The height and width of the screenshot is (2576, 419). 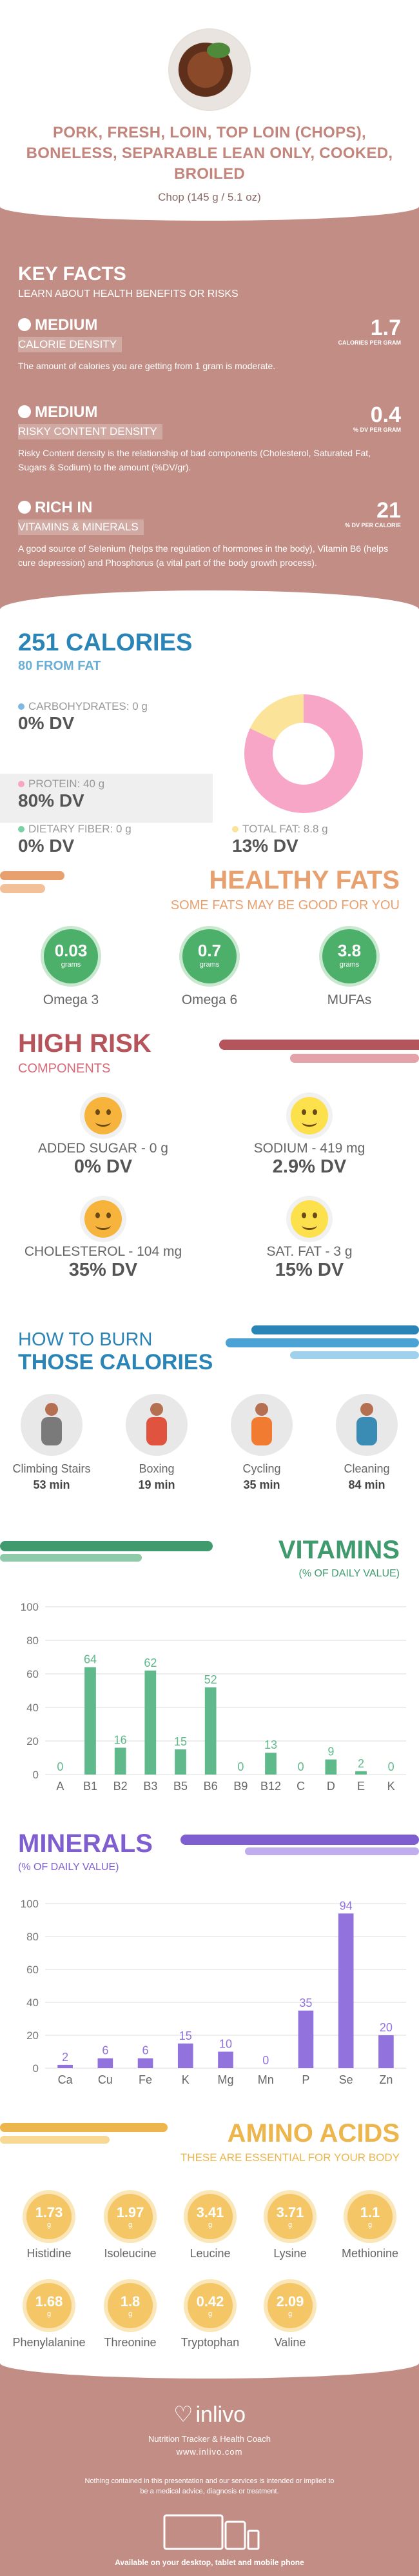 I want to click on fat-dv: 13% DV, so click(x=265, y=846).